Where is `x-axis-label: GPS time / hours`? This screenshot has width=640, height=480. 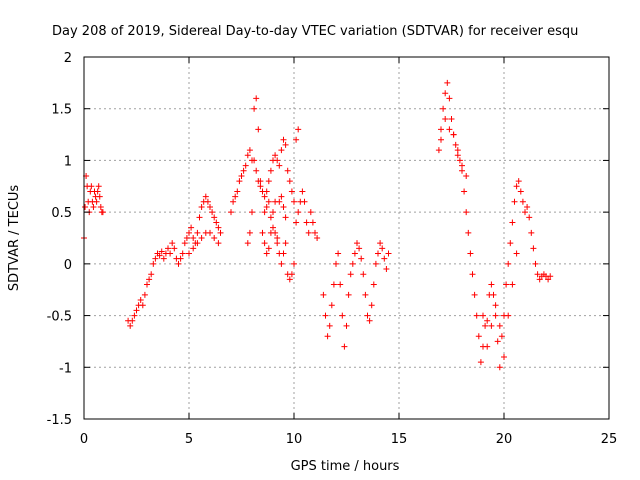
x-axis-label: GPS time / hours is located at coordinates (345, 466).